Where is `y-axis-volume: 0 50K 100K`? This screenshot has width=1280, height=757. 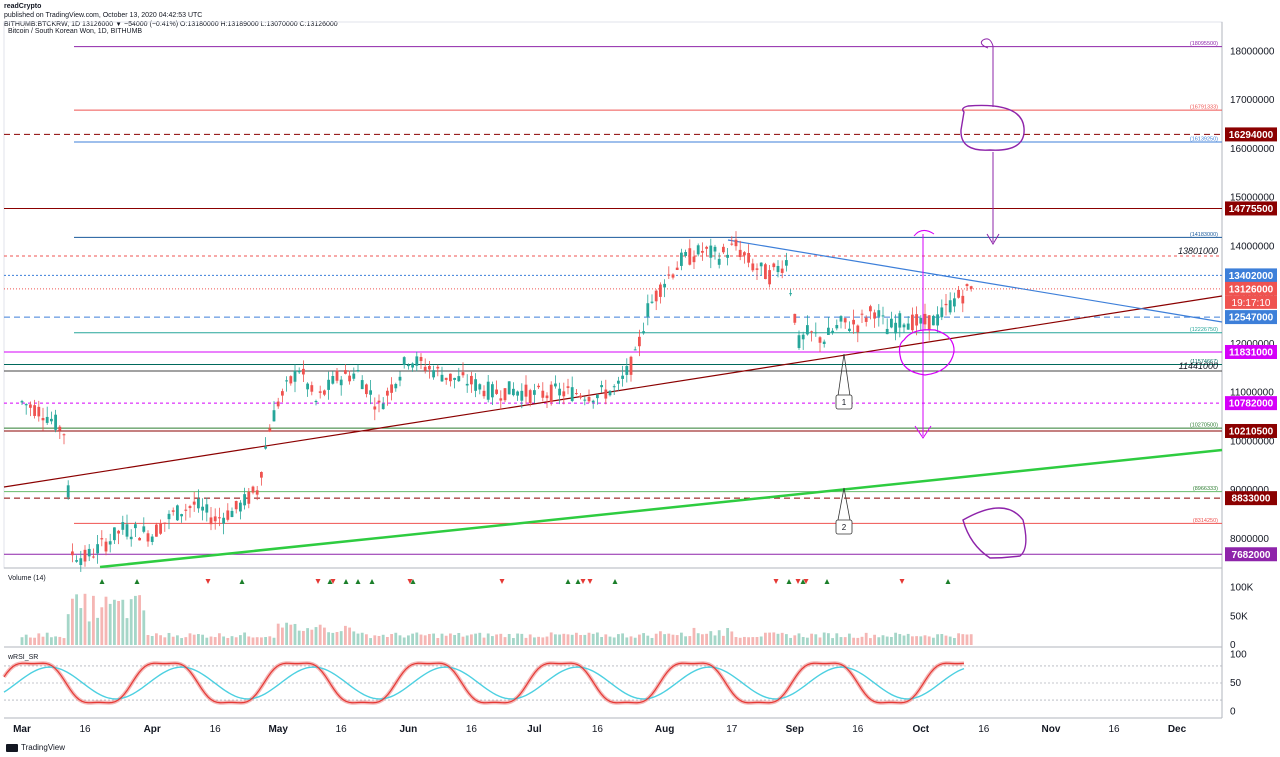
y-axis-volume: 0 50K 100K is located at coordinates (1242, 617).